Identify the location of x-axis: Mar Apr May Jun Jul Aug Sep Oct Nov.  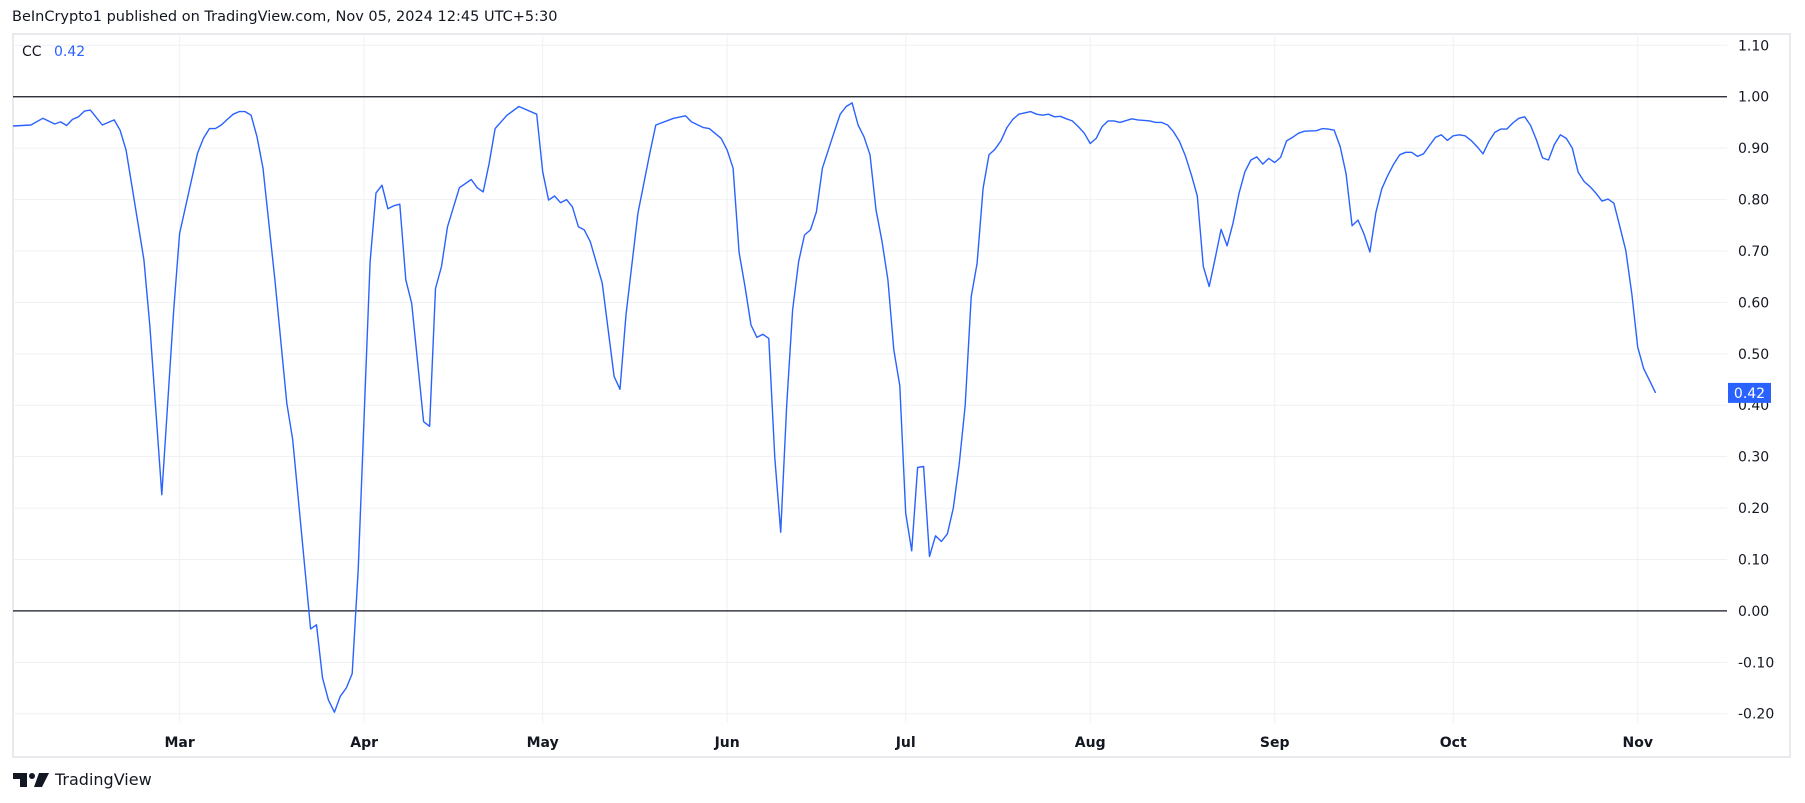
(908, 743).